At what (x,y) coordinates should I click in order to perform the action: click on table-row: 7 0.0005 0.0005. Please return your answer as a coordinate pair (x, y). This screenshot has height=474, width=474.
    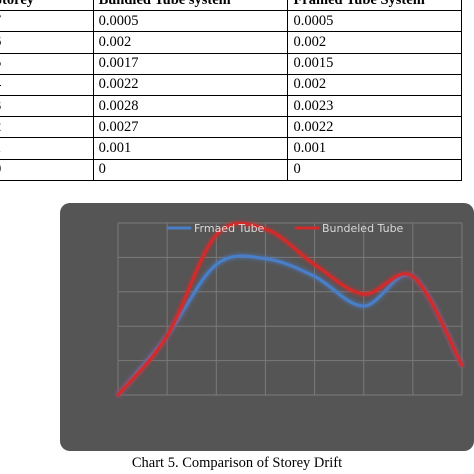
    Looking at the image, I should click on (231, 21).